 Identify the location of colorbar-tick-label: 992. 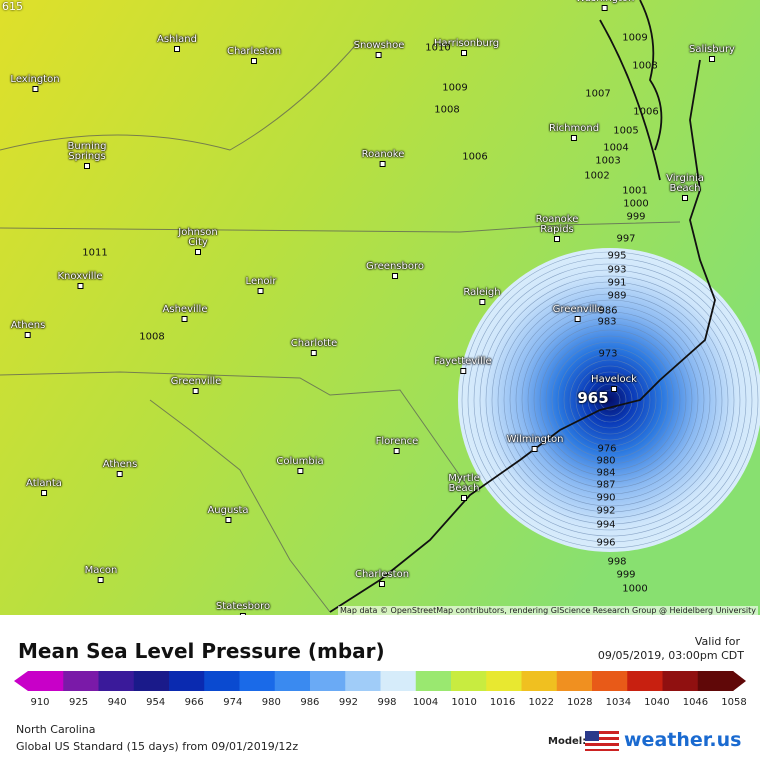
(348, 702).